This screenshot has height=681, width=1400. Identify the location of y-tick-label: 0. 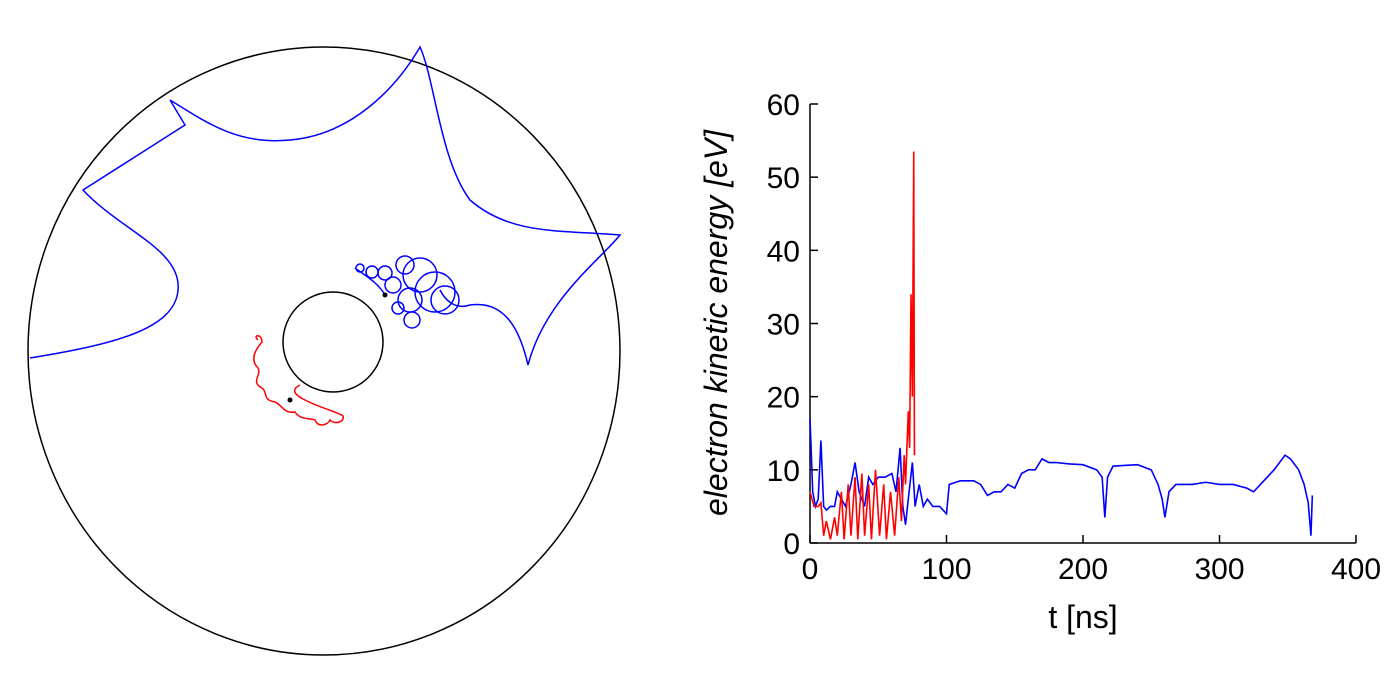
(791, 544).